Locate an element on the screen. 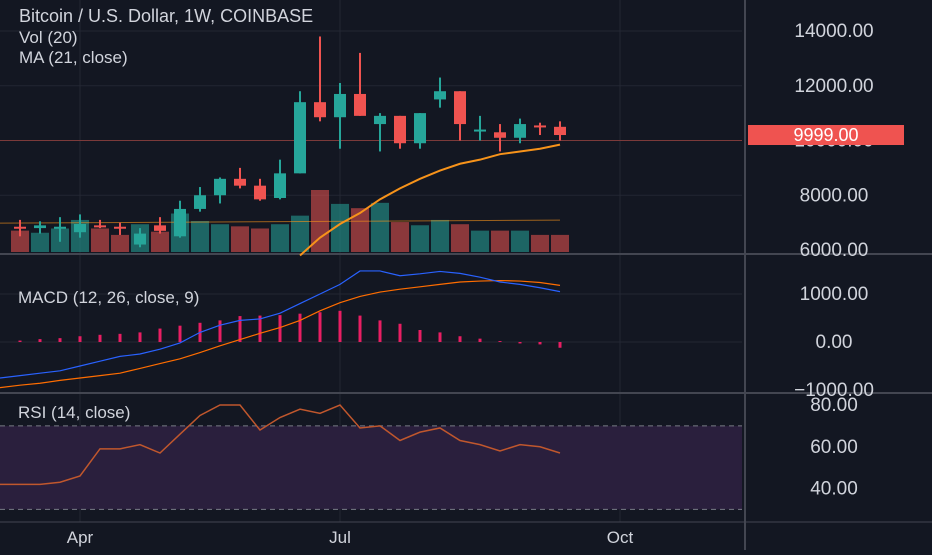 Image resolution: width=932 pixels, height=555 pixels. time-tick-label: Jul is located at coordinates (340, 537).